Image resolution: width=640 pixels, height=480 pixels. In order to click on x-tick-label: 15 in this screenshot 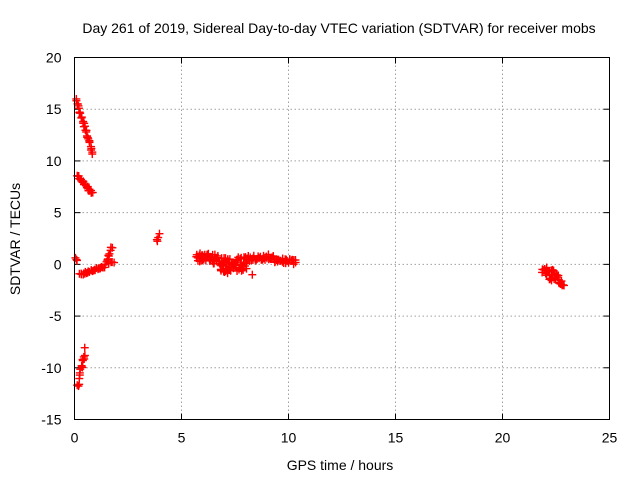, I will do `click(396, 438)`.